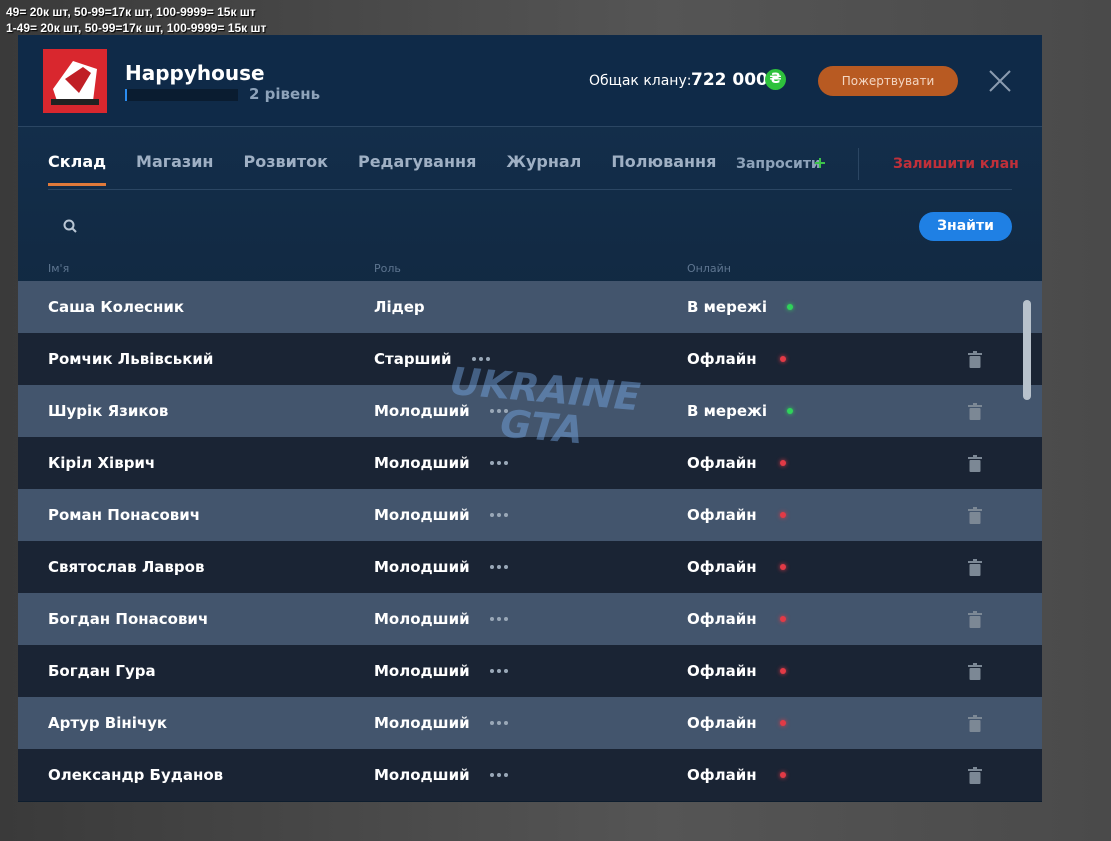 The image size is (1111, 841). What do you see at coordinates (108, 723) in the screenshot?
I see `member-name: Артур Вінічук` at bounding box center [108, 723].